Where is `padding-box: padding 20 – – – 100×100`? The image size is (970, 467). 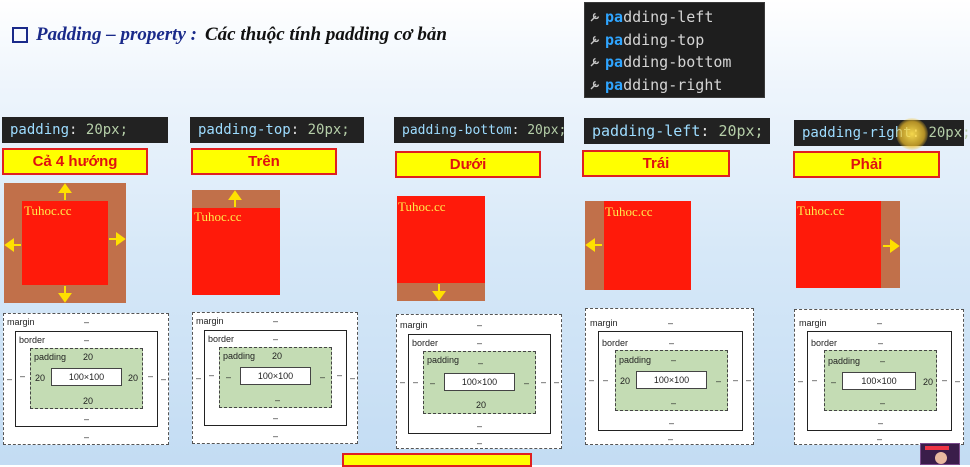 padding-box: padding 20 – – – 100×100 is located at coordinates (275, 377).